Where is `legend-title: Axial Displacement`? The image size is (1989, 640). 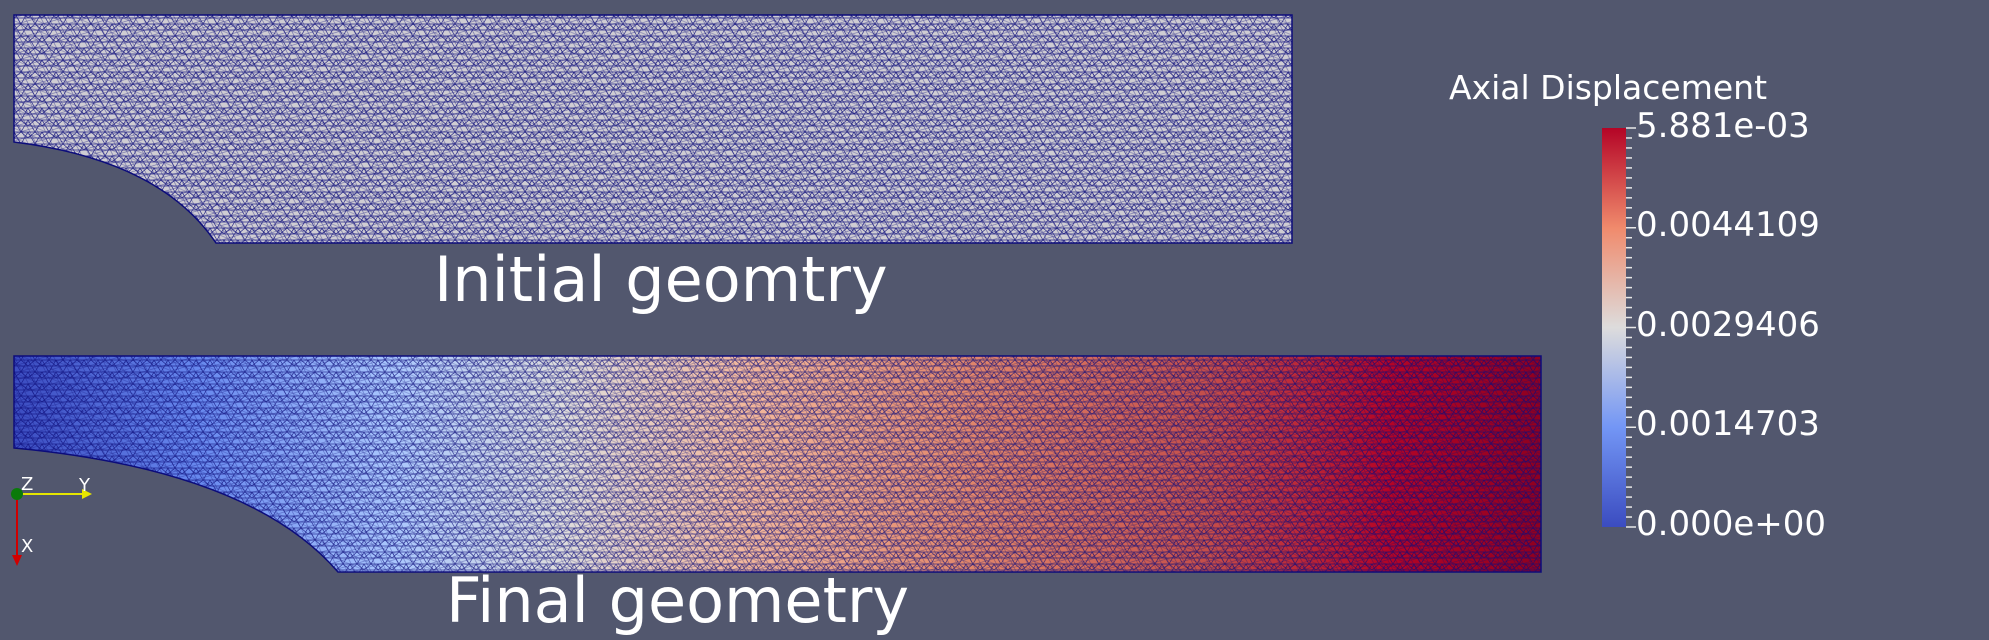
legend-title: Axial Displacement is located at coordinates (1608, 87).